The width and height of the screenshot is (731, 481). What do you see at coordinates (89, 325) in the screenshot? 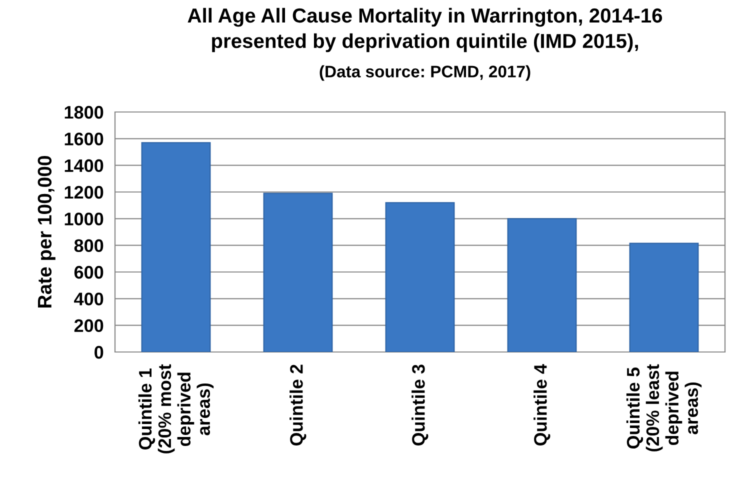
I see `y-tick-label: 200` at bounding box center [89, 325].